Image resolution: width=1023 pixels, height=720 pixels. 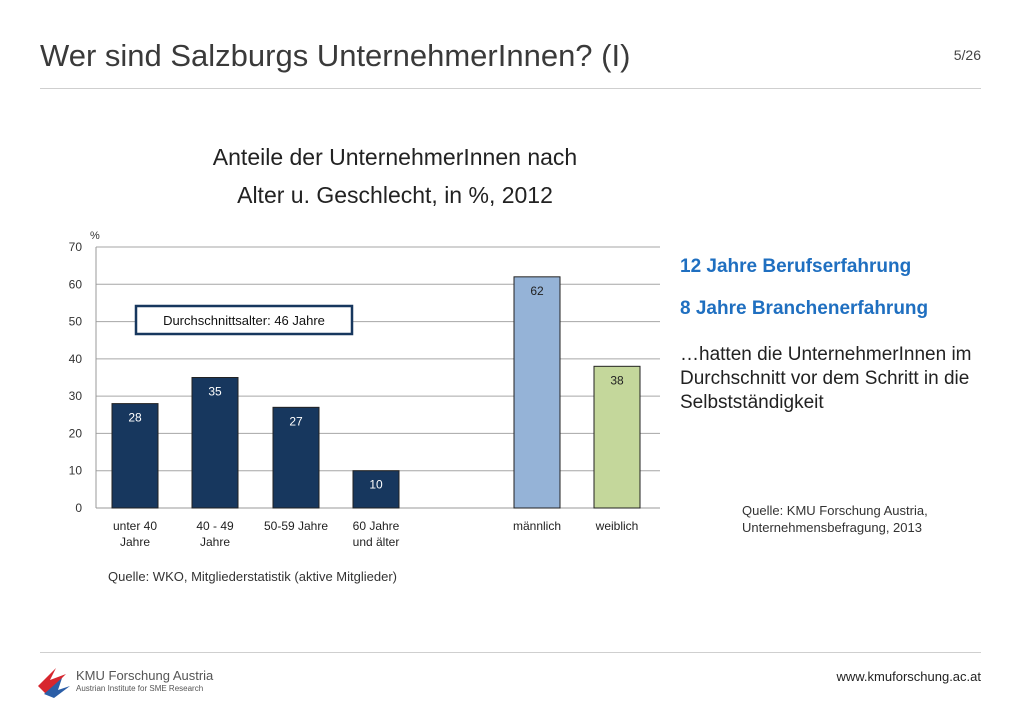 What do you see at coordinates (140, 688) in the screenshot?
I see `logo-subtitle: Austrian Institute for SME Research` at bounding box center [140, 688].